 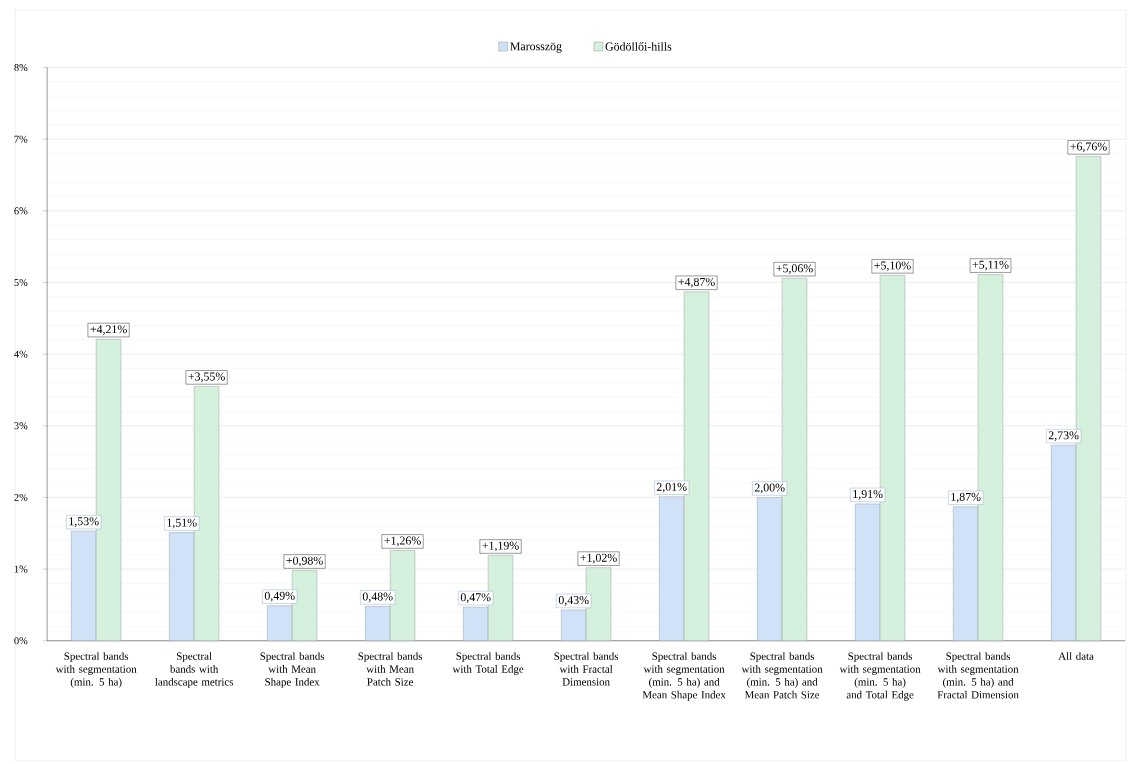 I want to click on data-label: +4,21%, so click(x=108, y=330).